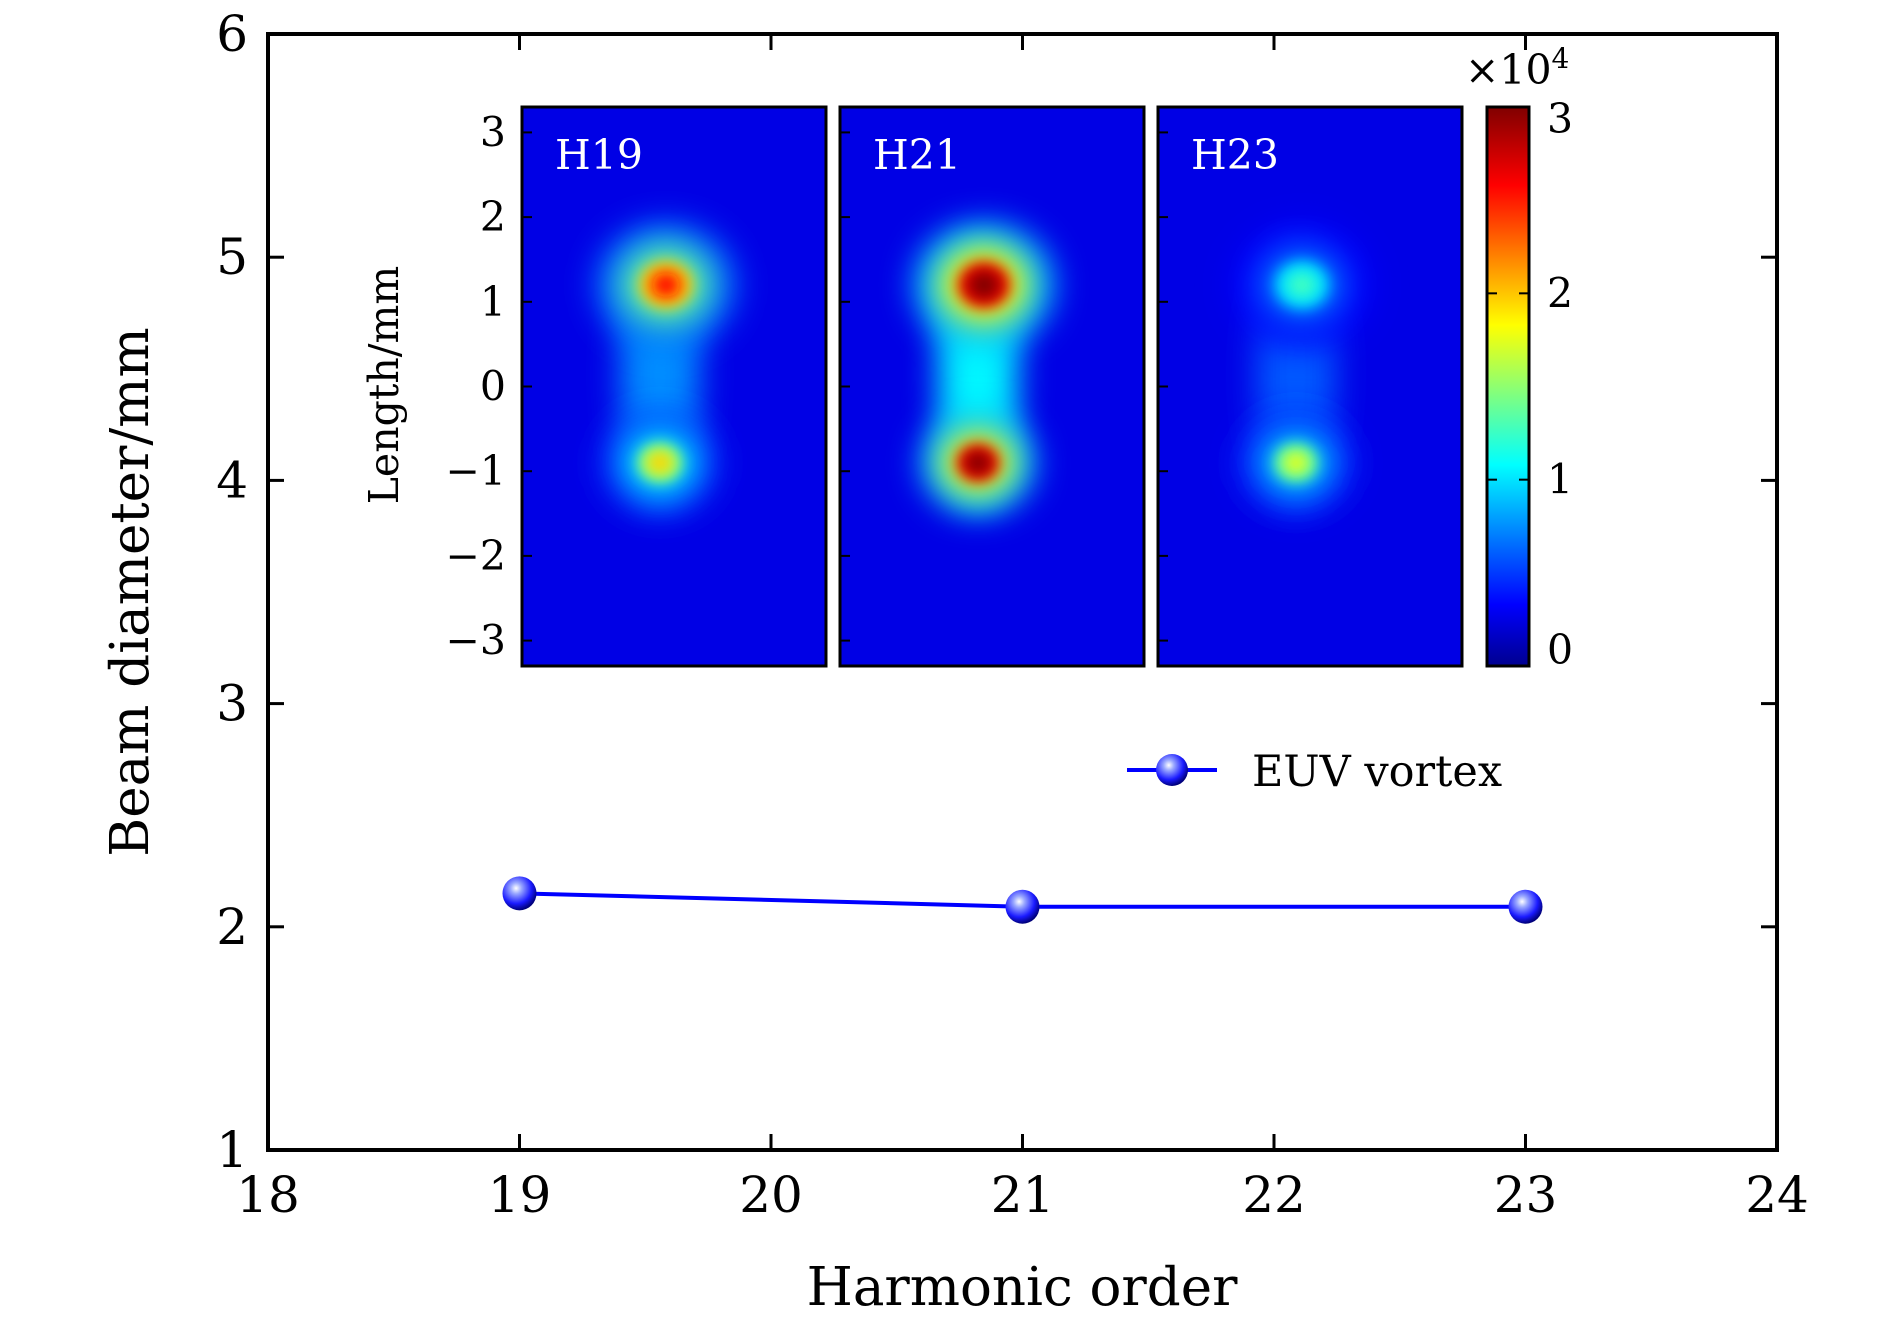  Describe the element at coordinates (520, 1195) in the screenshot. I see `x-tick-label: 19` at that location.